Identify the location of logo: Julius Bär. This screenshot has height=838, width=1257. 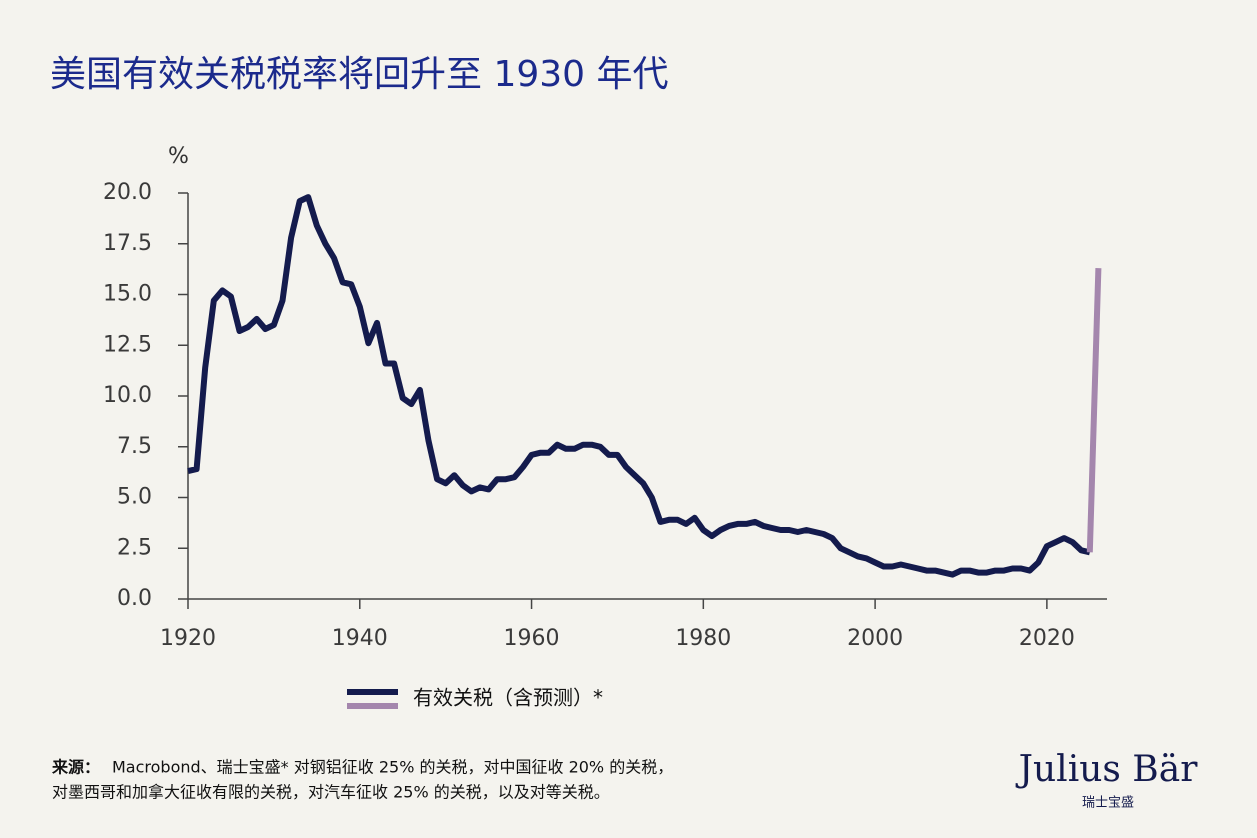
(1107, 769).